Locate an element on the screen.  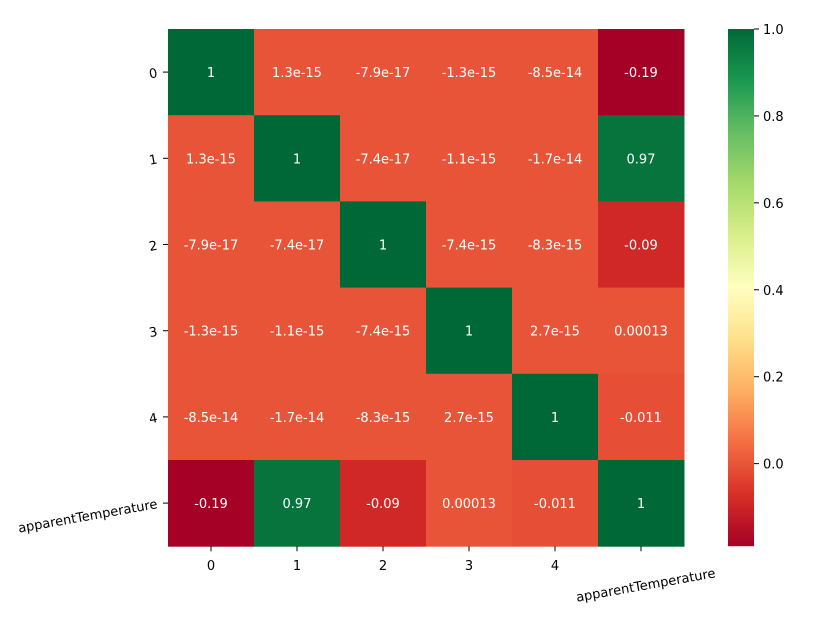
y-tick-label: apparentTemperature is located at coordinates (88, 516).